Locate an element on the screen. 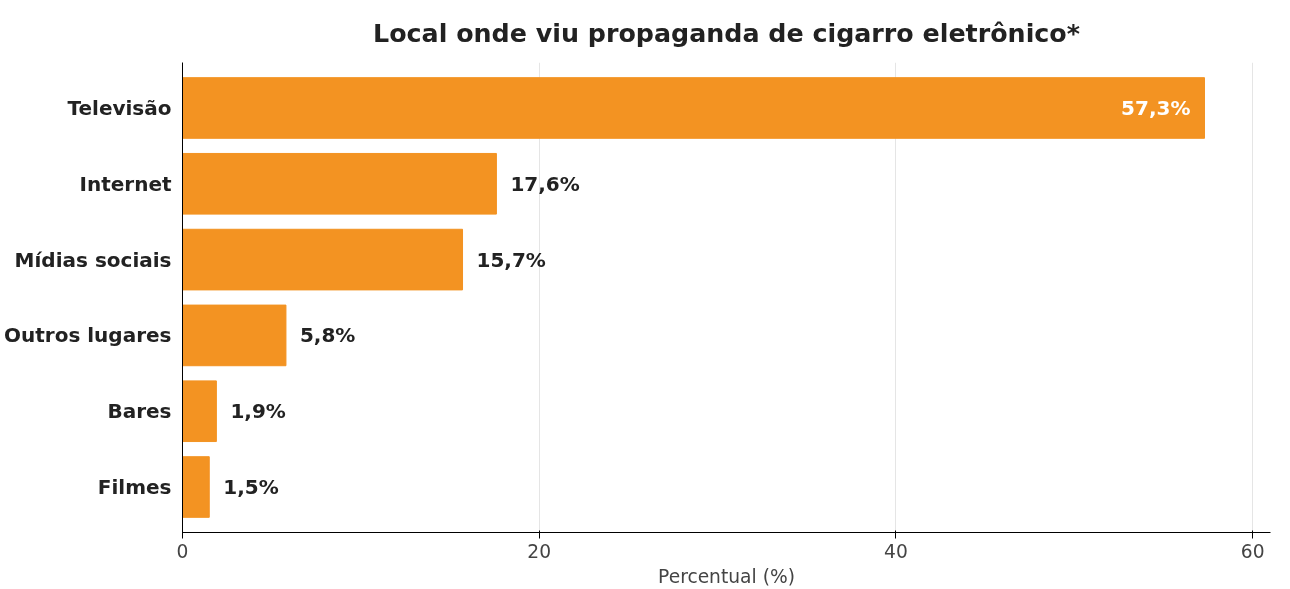 The width and height of the screenshot is (1290, 589). x-tick-label: 0 is located at coordinates (182, 551).